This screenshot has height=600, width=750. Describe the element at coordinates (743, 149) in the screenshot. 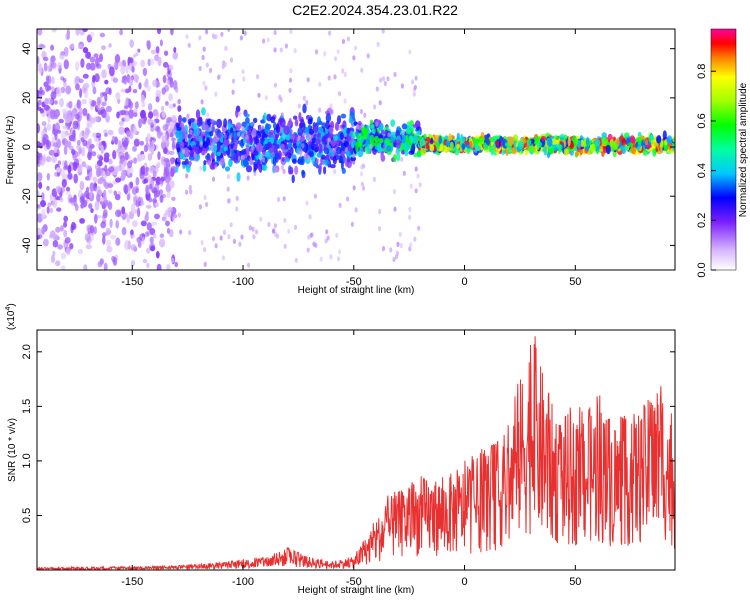

I see `colorbar-label: Normalized spectral amplitude` at that location.